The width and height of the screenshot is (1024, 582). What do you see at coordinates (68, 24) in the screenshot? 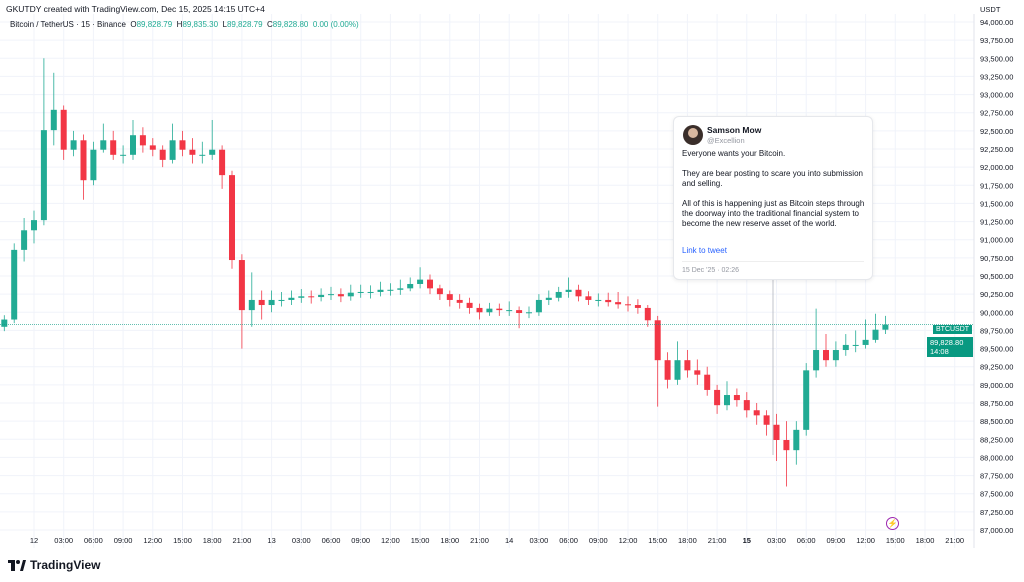
I see `symbol-name: Bitcoin / TetherUS · 15 · Binance` at bounding box center [68, 24].